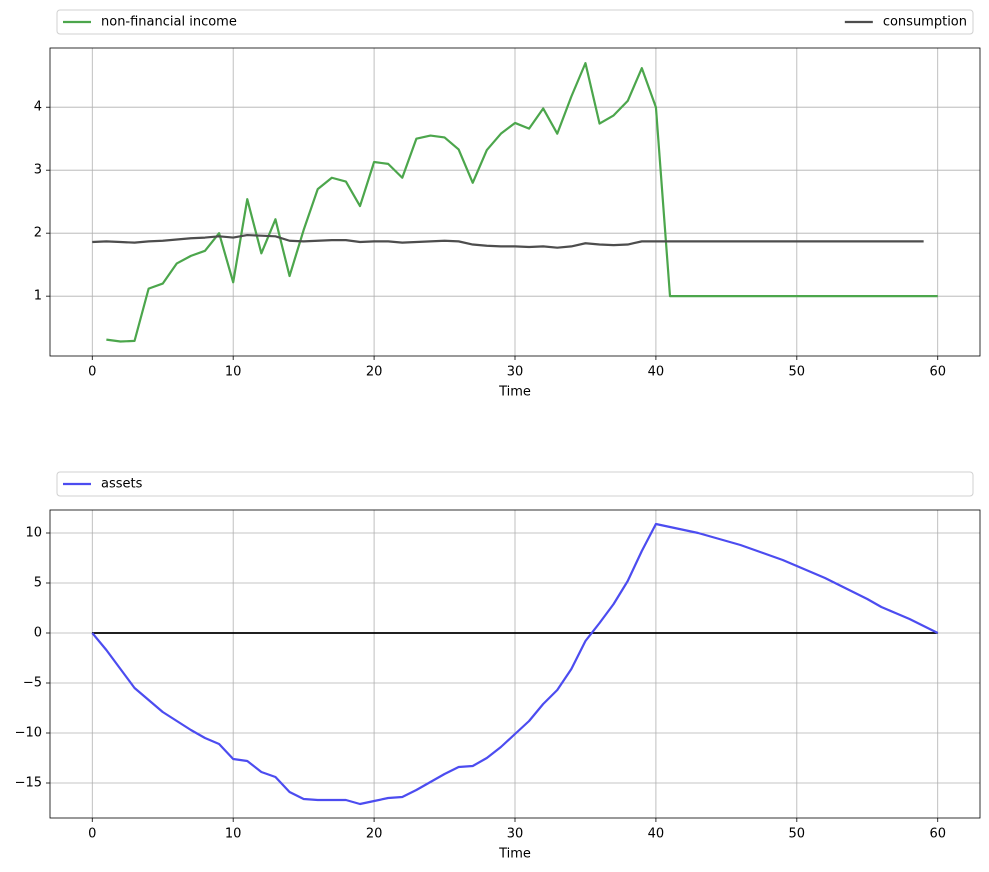 Image resolution: width=989 pixels, height=872 pixels. I want to click on data-line, so click(508, 241).